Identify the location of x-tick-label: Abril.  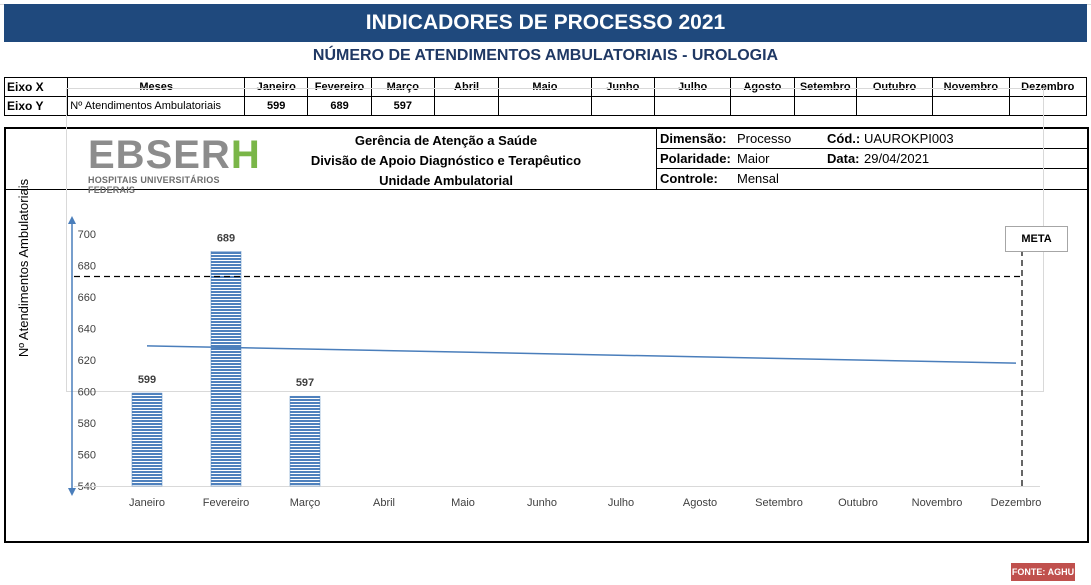
(384, 503).